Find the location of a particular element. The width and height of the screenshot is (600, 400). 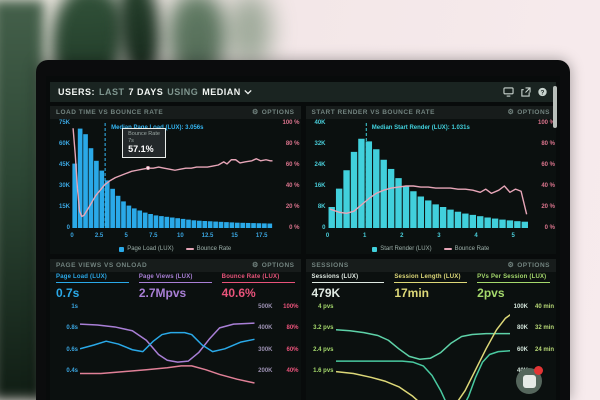

panel-title: LOAD TIME VS BOUNCE RATE is located at coordinates (110, 112).